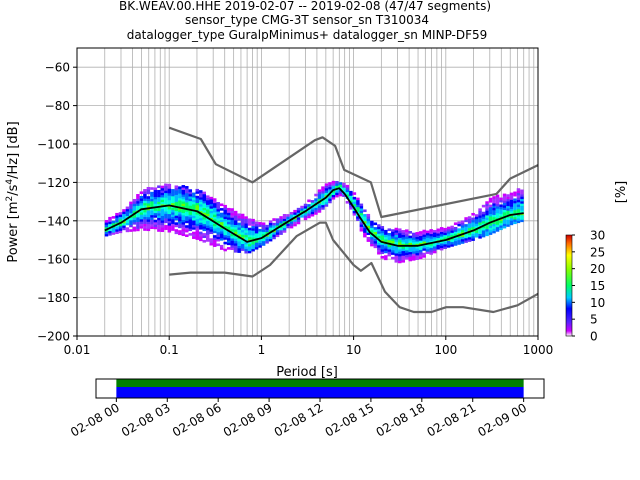 This screenshot has width=640, height=480. What do you see at coordinates (597, 236) in the screenshot?
I see `colorbar-tick-label: 30` at bounding box center [597, 236].